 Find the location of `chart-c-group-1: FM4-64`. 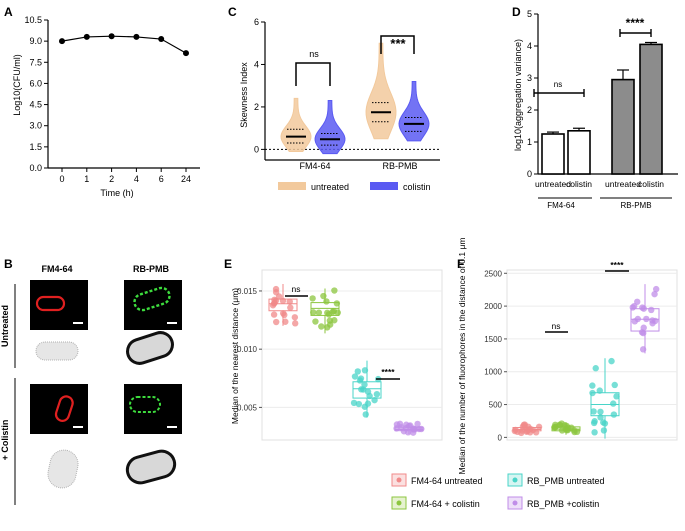

chart-c-group-1: FM4-64 is located at coordinates (314, 166).